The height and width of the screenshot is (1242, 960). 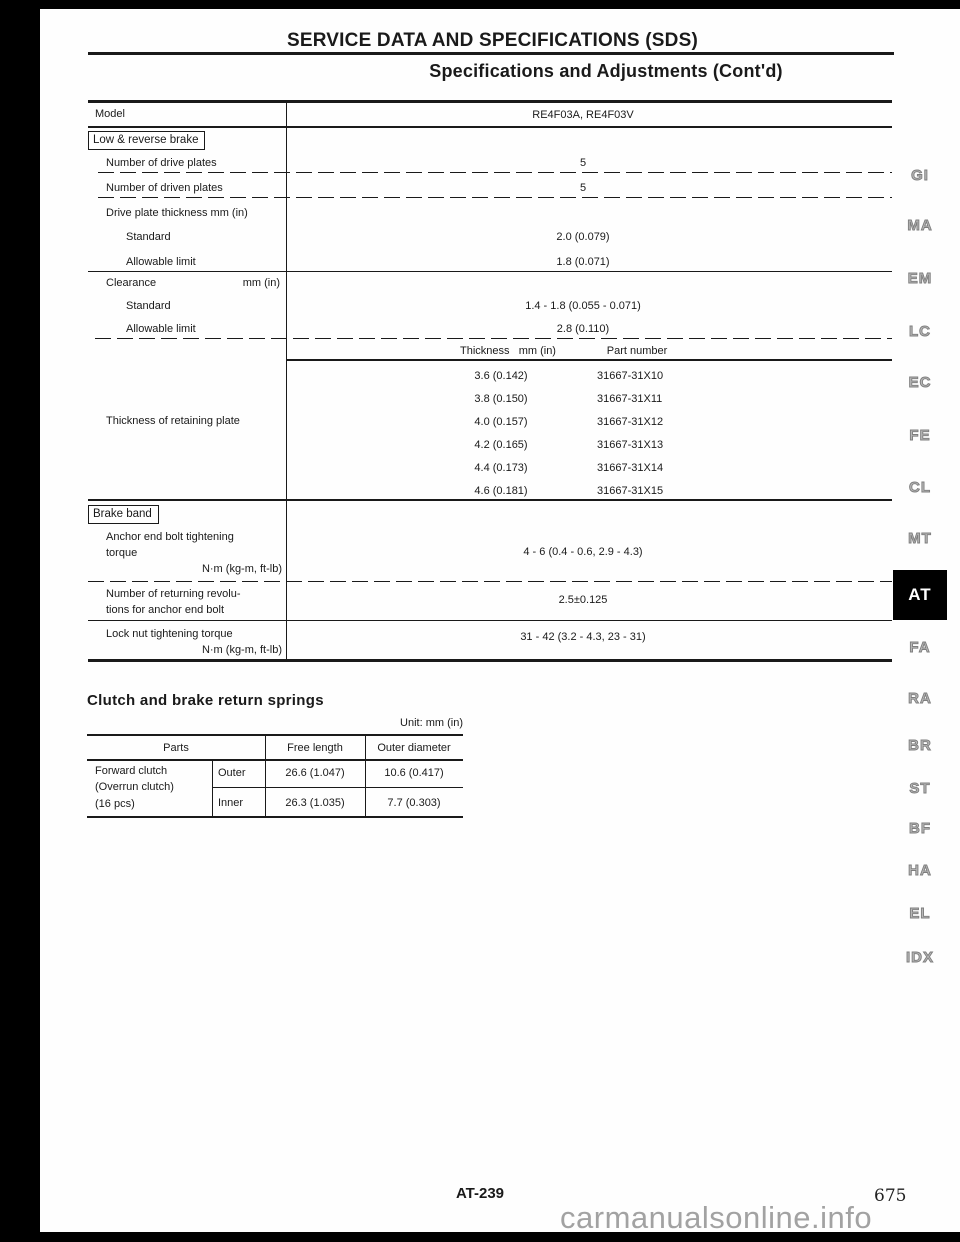 I want to click on anchor-torque-label-line1: Anchor end bolt tightening, so click(x=170, y=537).